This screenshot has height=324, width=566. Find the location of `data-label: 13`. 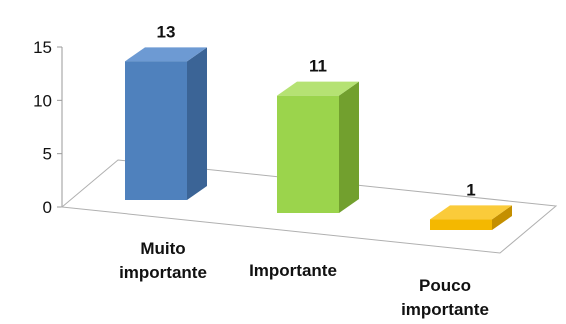

data-label: 13 is located at coordinates (166, 31).